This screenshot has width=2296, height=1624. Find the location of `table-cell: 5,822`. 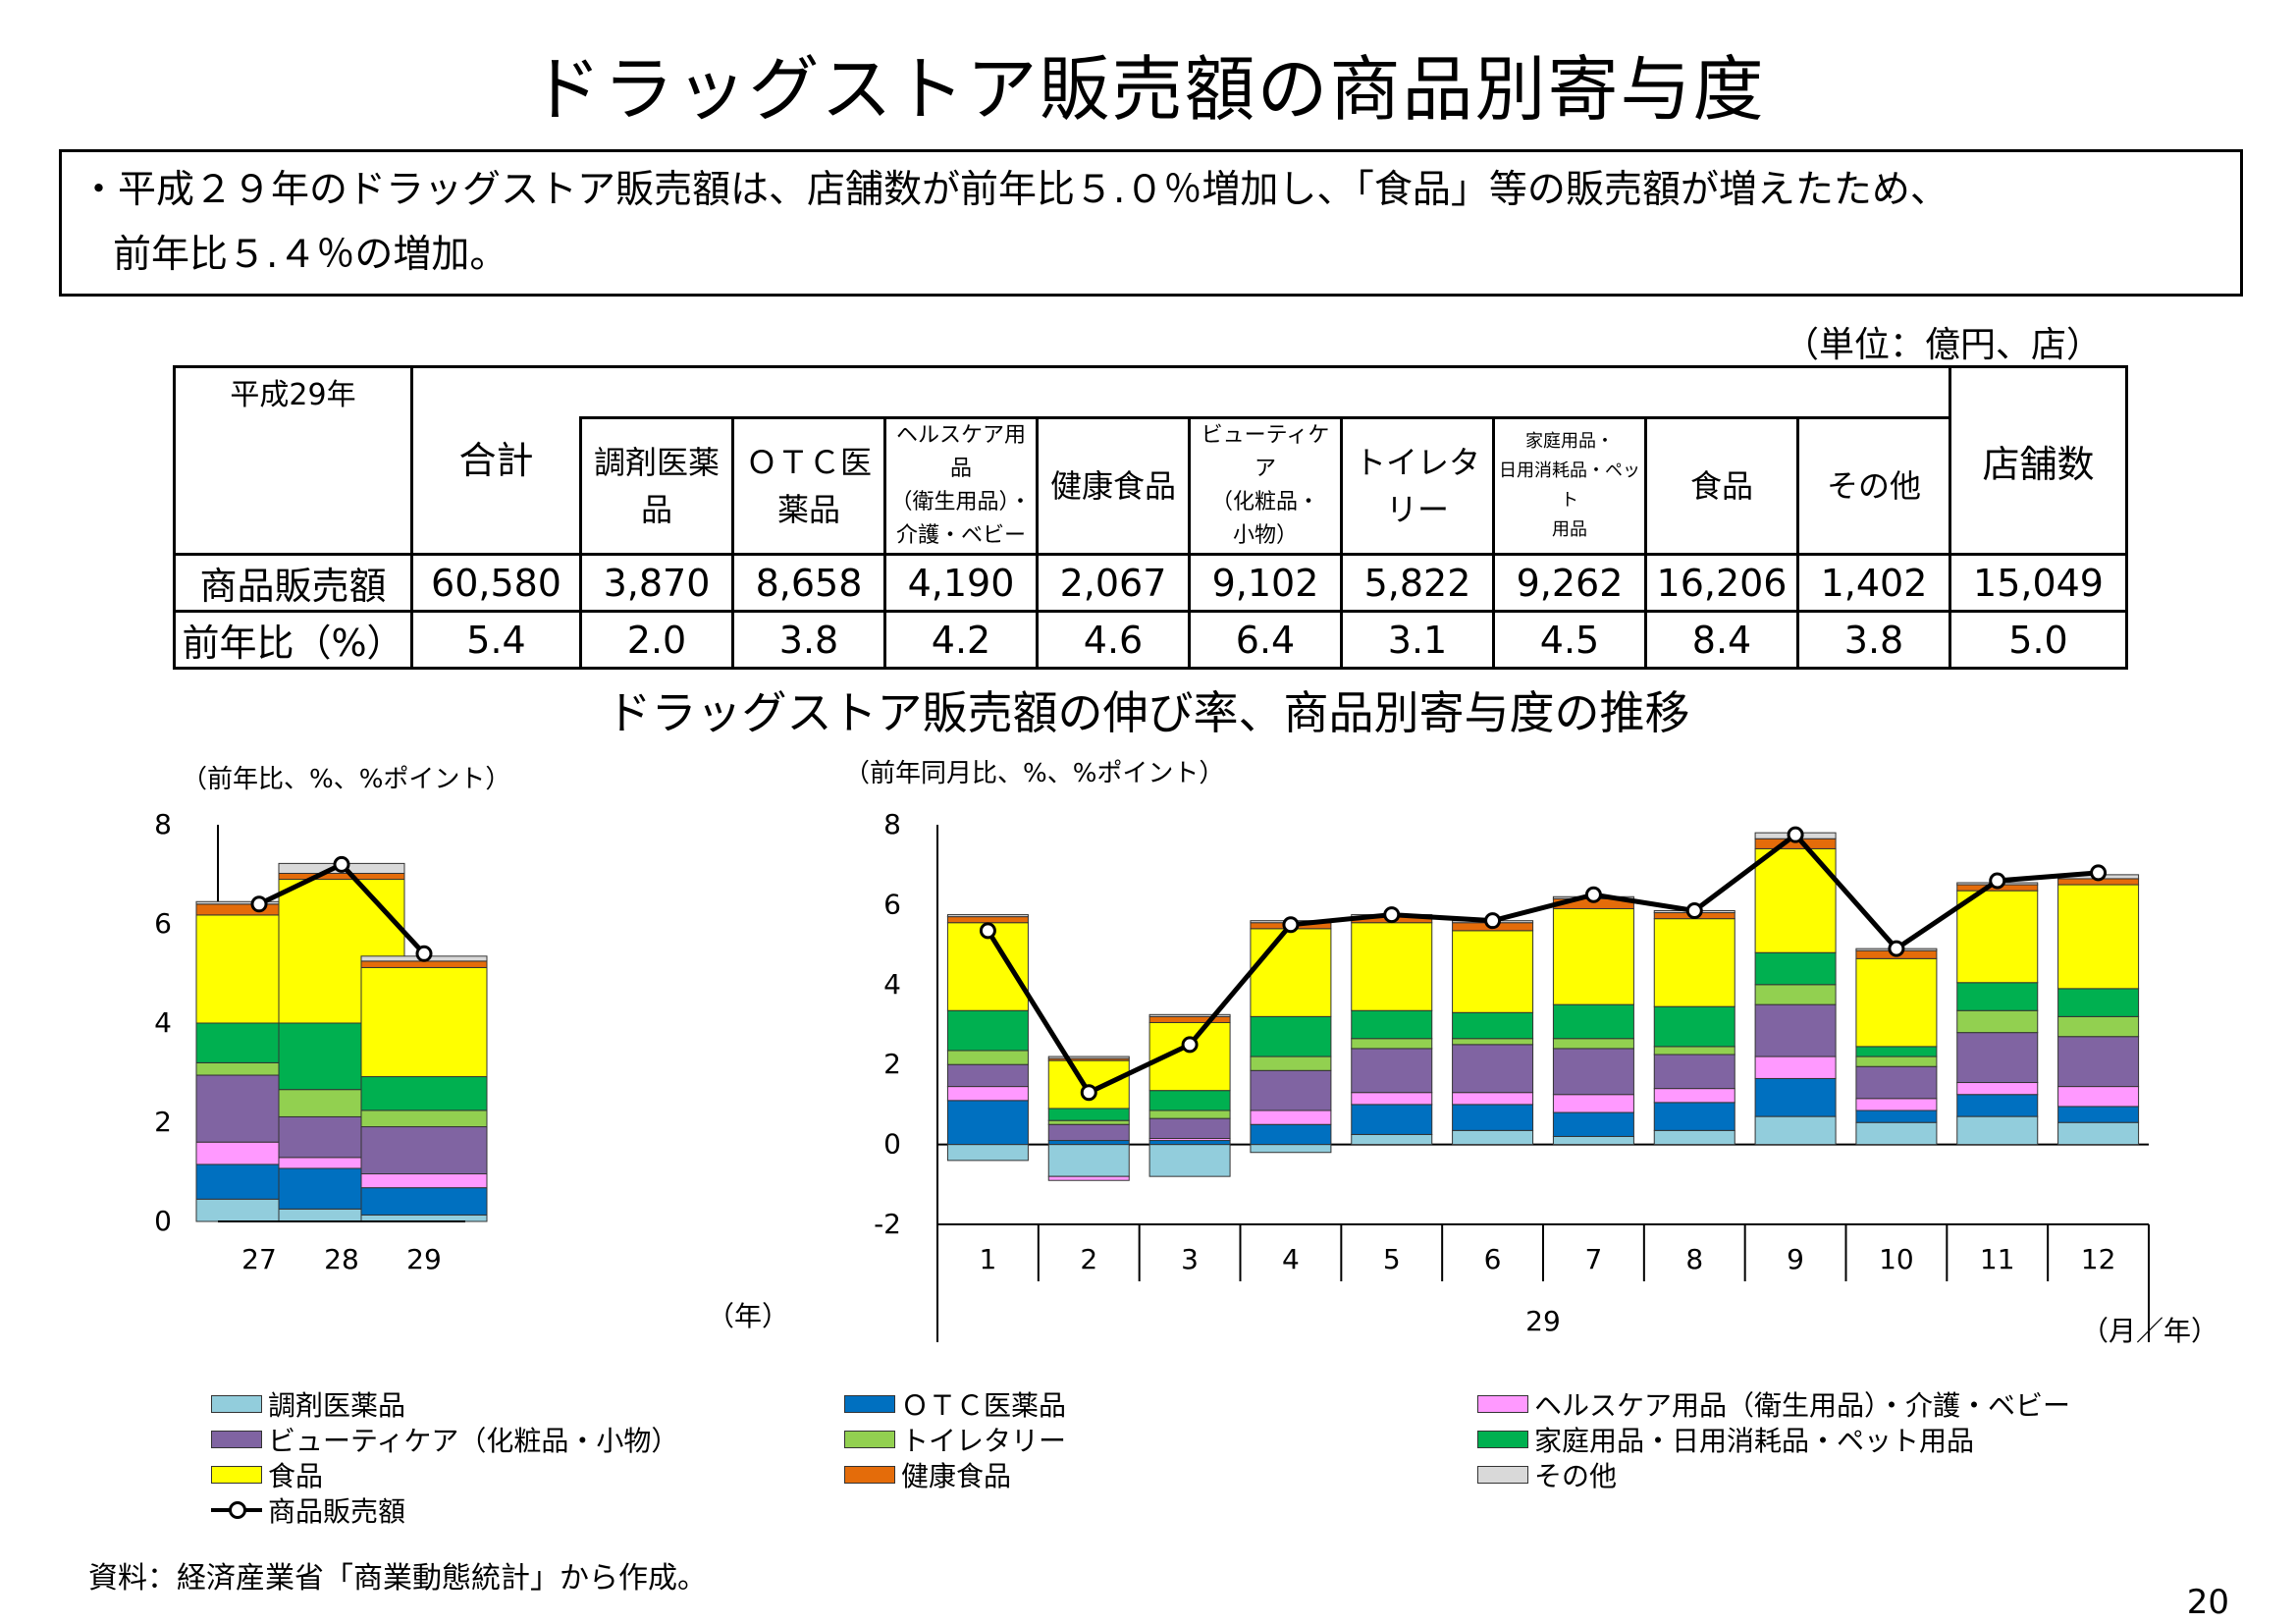

table-cell: 5,822 is located at coordinates (1417, 583).